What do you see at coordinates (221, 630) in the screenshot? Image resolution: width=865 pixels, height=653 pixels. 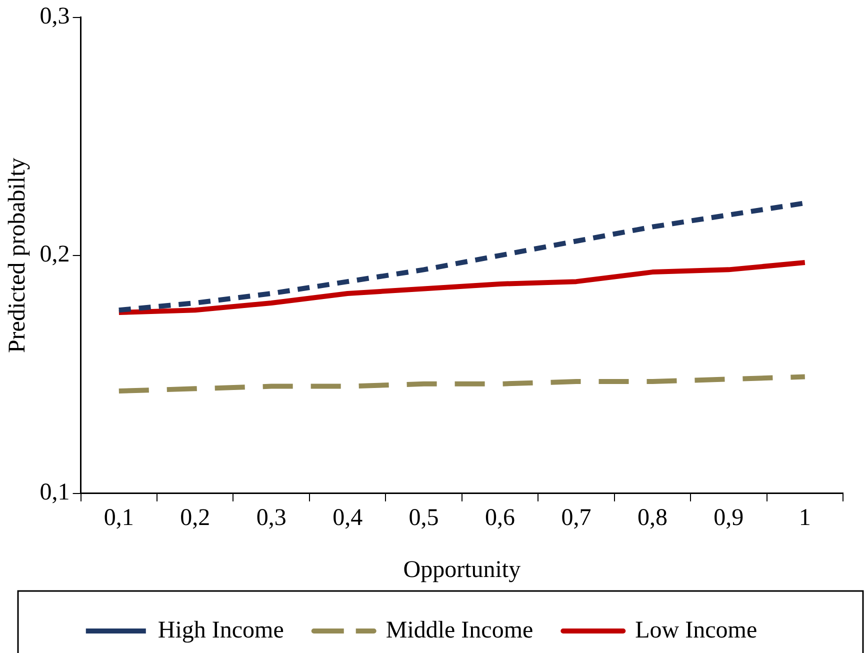 I see `legend-label: High Income` at bounding box center [221, 630].